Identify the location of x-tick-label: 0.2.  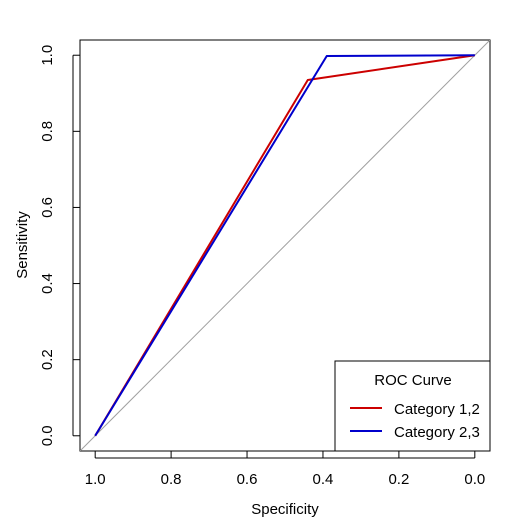
(398, 479).